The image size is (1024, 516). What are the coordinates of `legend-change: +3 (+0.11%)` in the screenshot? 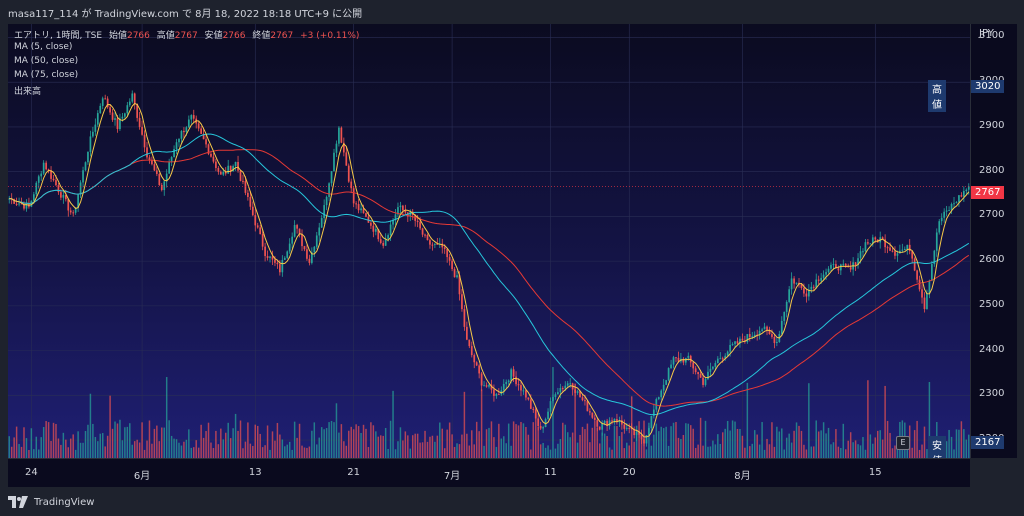 It's located at (330, 36).